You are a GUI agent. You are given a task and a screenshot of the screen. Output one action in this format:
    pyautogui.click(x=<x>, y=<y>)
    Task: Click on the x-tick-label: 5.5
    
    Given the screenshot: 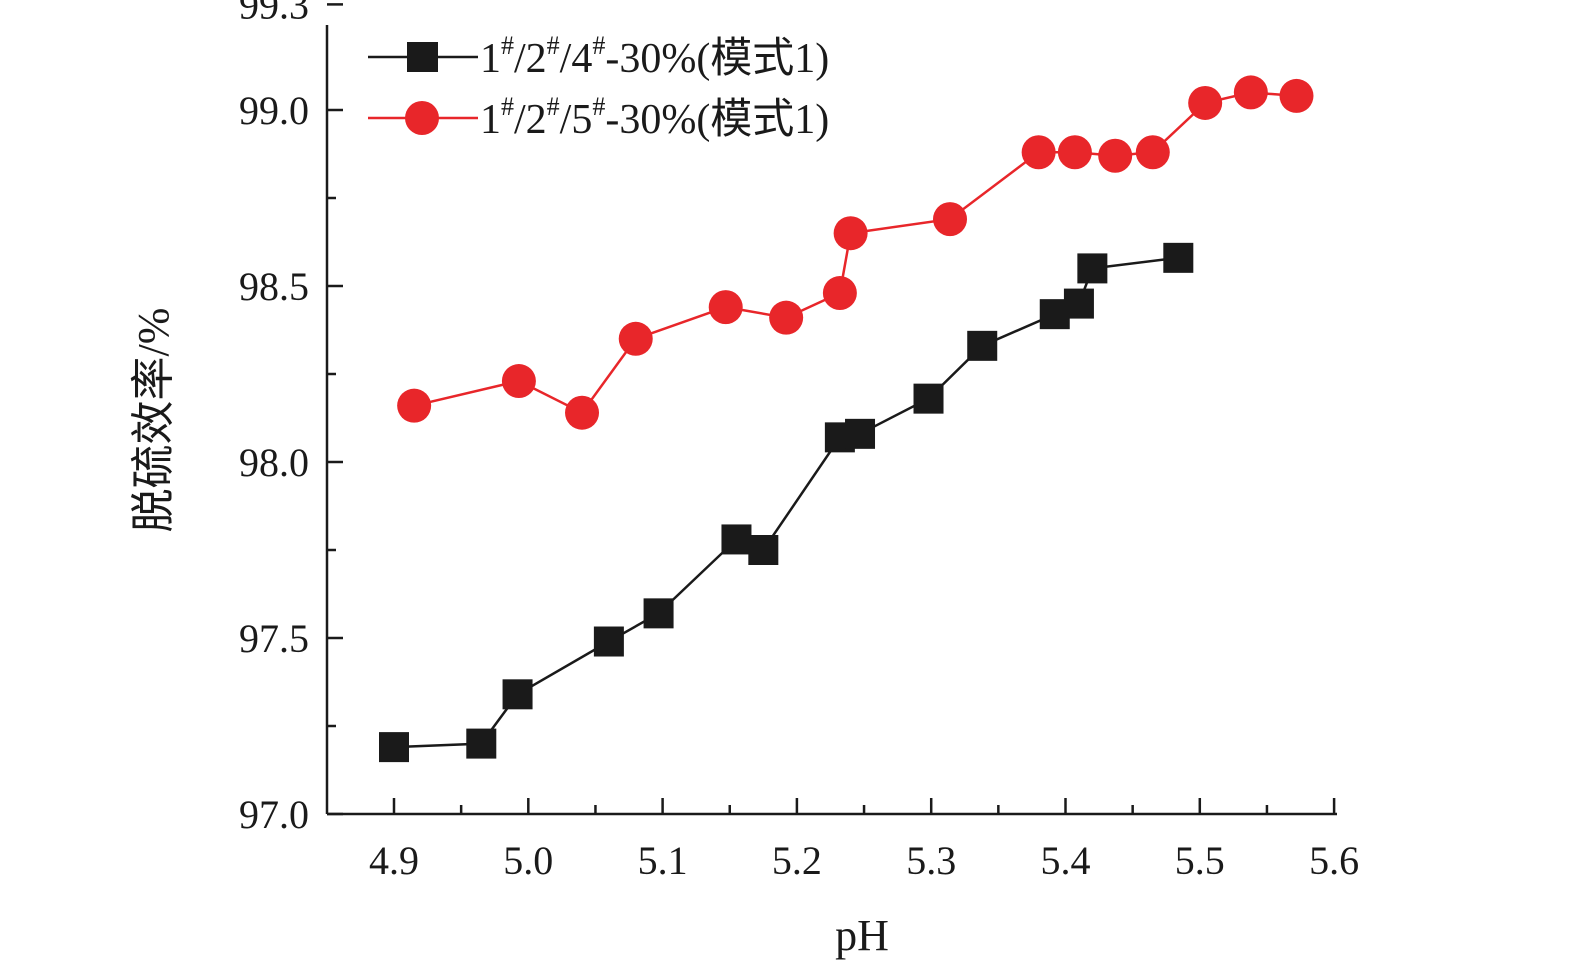 What is the action you would take?
    pyautogui.click(x=1200, y=860)
    